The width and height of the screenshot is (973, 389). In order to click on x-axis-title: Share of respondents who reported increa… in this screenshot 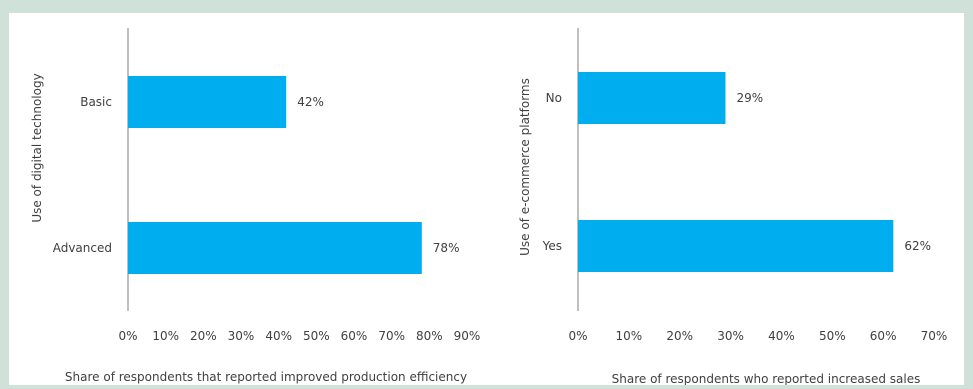, I will do `click(766, 378)`.